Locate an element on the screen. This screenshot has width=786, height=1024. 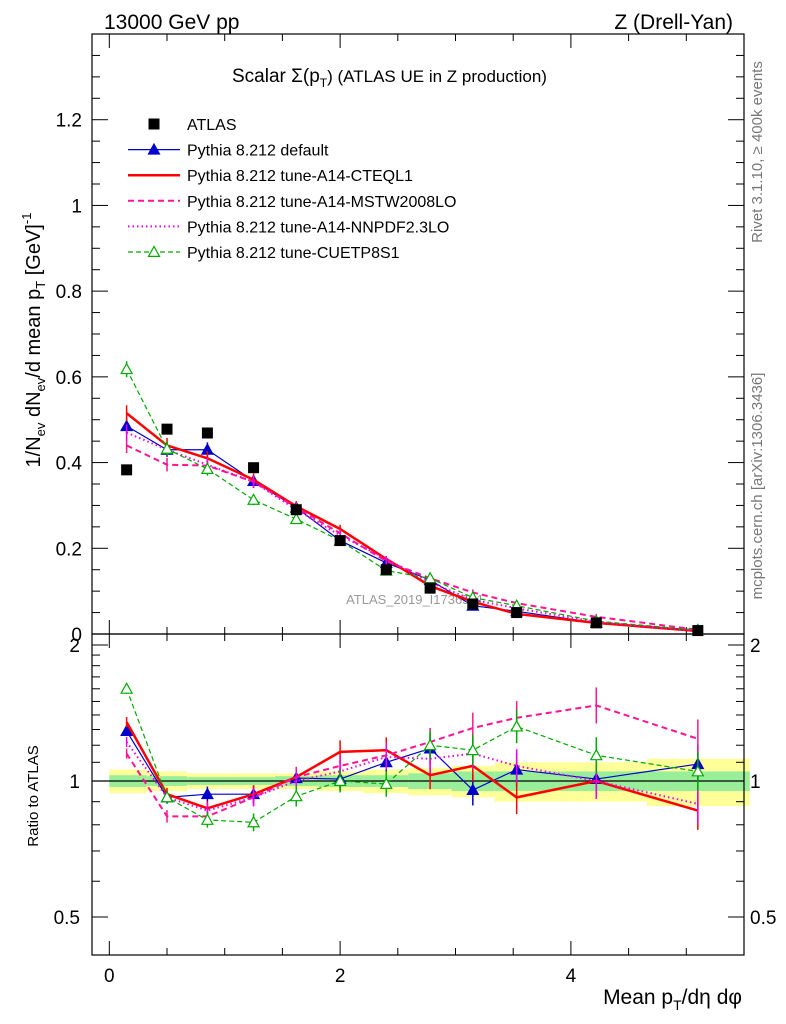
legend-label: Pythia 8.212 tune-CUETP8S1 is located at coordinates (293, 253).